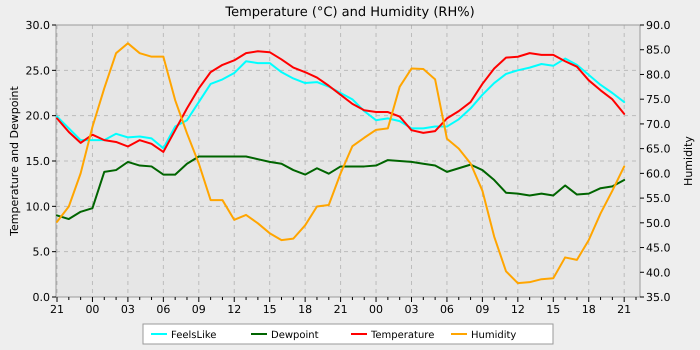  What do you see at coordinates (14, 161) in the screenshot?
I see `y-axis-title: Temperature and Dewpoint` at bounding box center [14, 161].